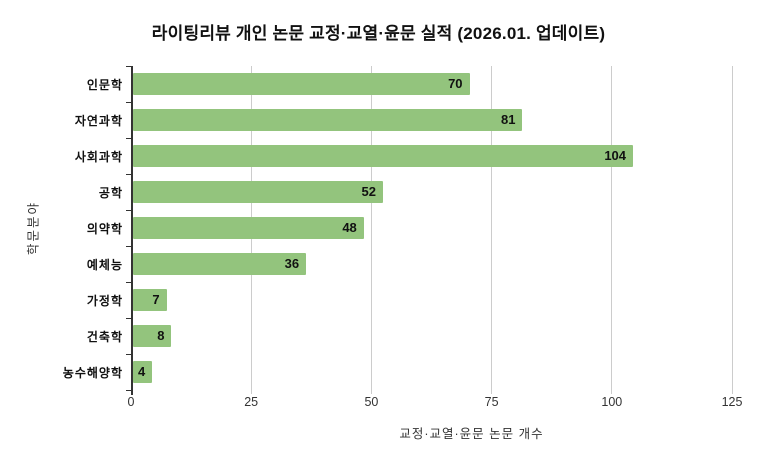 The height and width of the screenshot is (467, 757). Describe the element at coordinates (161, 335) in the screenshot. I see `bar-value-label: 8` at that location.